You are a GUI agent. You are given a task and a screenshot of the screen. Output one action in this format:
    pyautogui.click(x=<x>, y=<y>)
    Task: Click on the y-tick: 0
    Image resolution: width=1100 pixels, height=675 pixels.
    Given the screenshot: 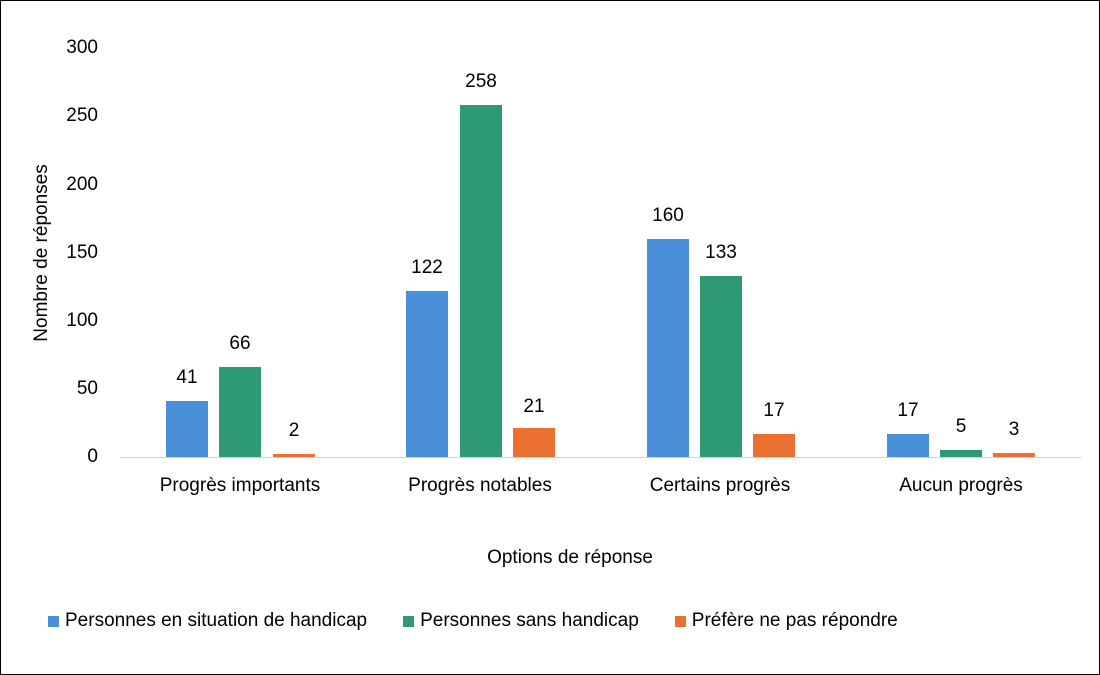 What is the action you would take?
    pyautogui.click(x=92, y=456)
    